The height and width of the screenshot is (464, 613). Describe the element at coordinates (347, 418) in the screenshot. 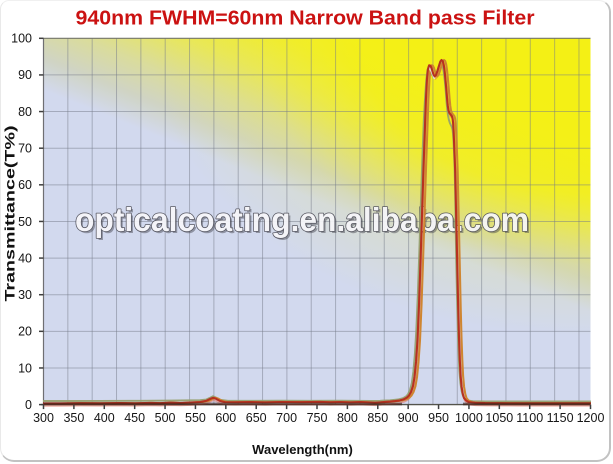

I see `svg-text: 800` at that location.